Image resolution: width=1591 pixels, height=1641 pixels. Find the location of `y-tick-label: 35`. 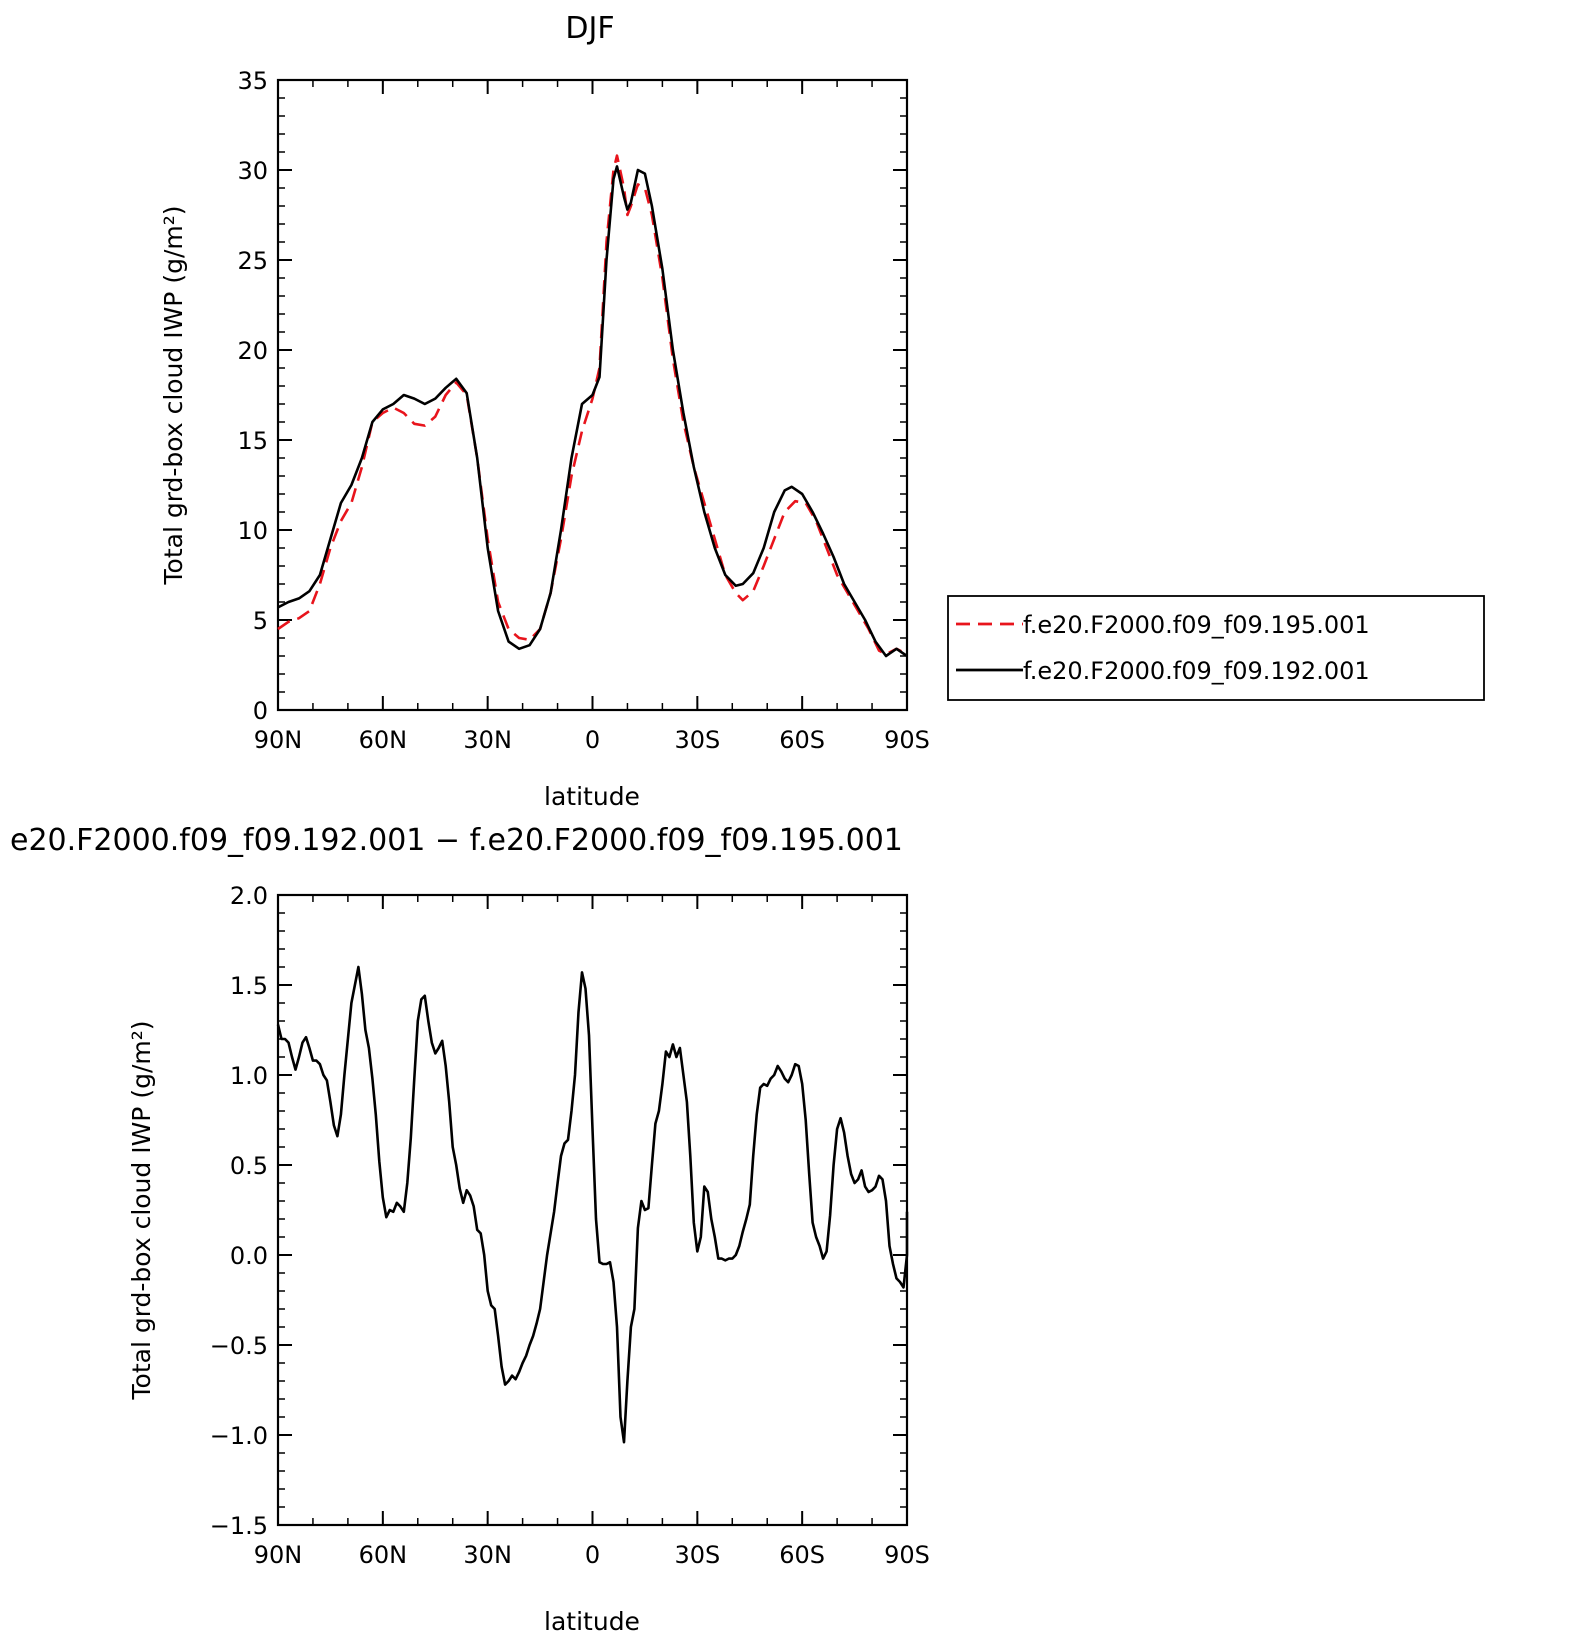

y-tick-label: 35 is located at coordinates (252, 81).